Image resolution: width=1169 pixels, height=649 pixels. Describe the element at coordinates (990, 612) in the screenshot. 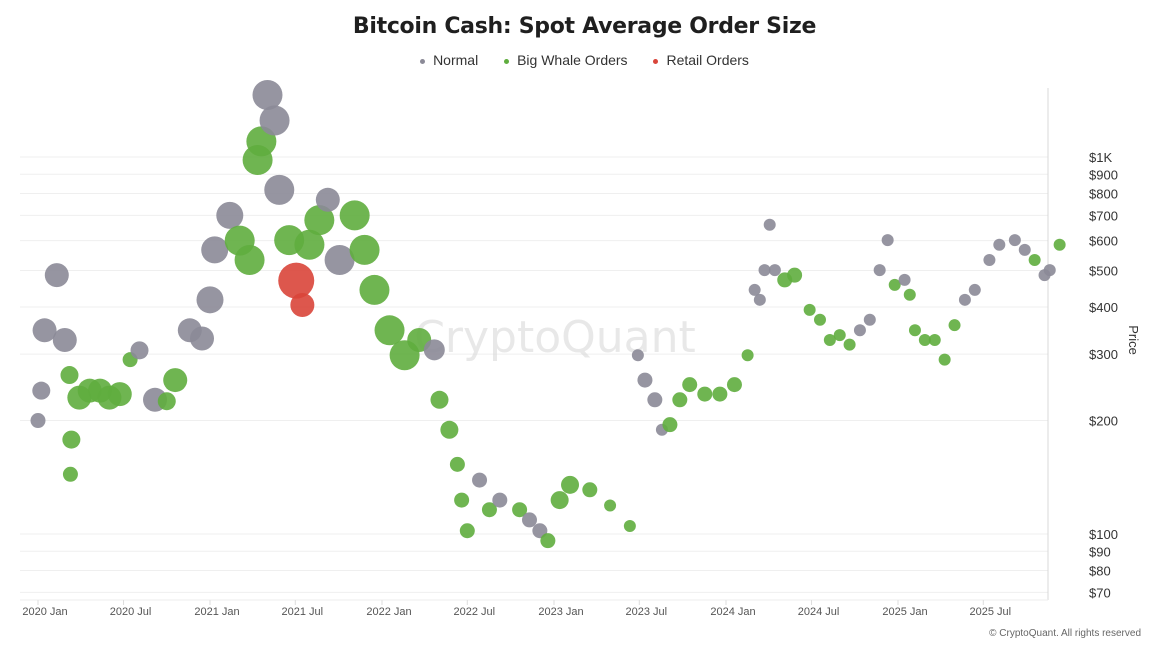

I see `x-tick-label: 2025 Jul` at that location.